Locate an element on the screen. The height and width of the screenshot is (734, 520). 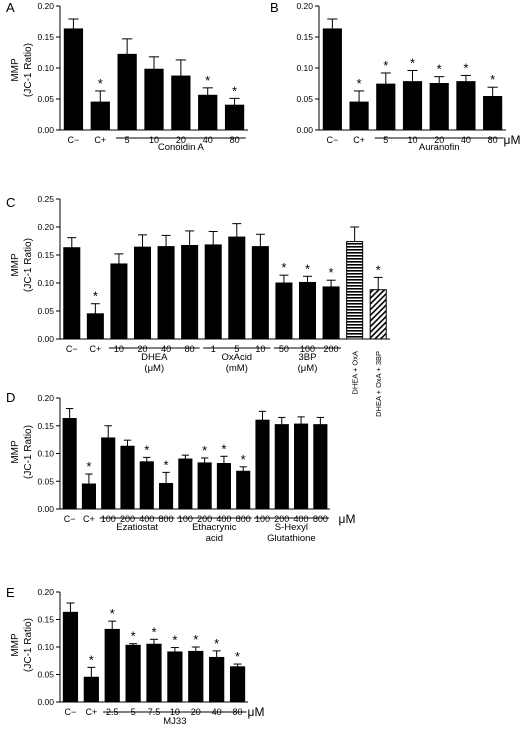
group-label: S-Hexyl is located at coordinates (291, 527).